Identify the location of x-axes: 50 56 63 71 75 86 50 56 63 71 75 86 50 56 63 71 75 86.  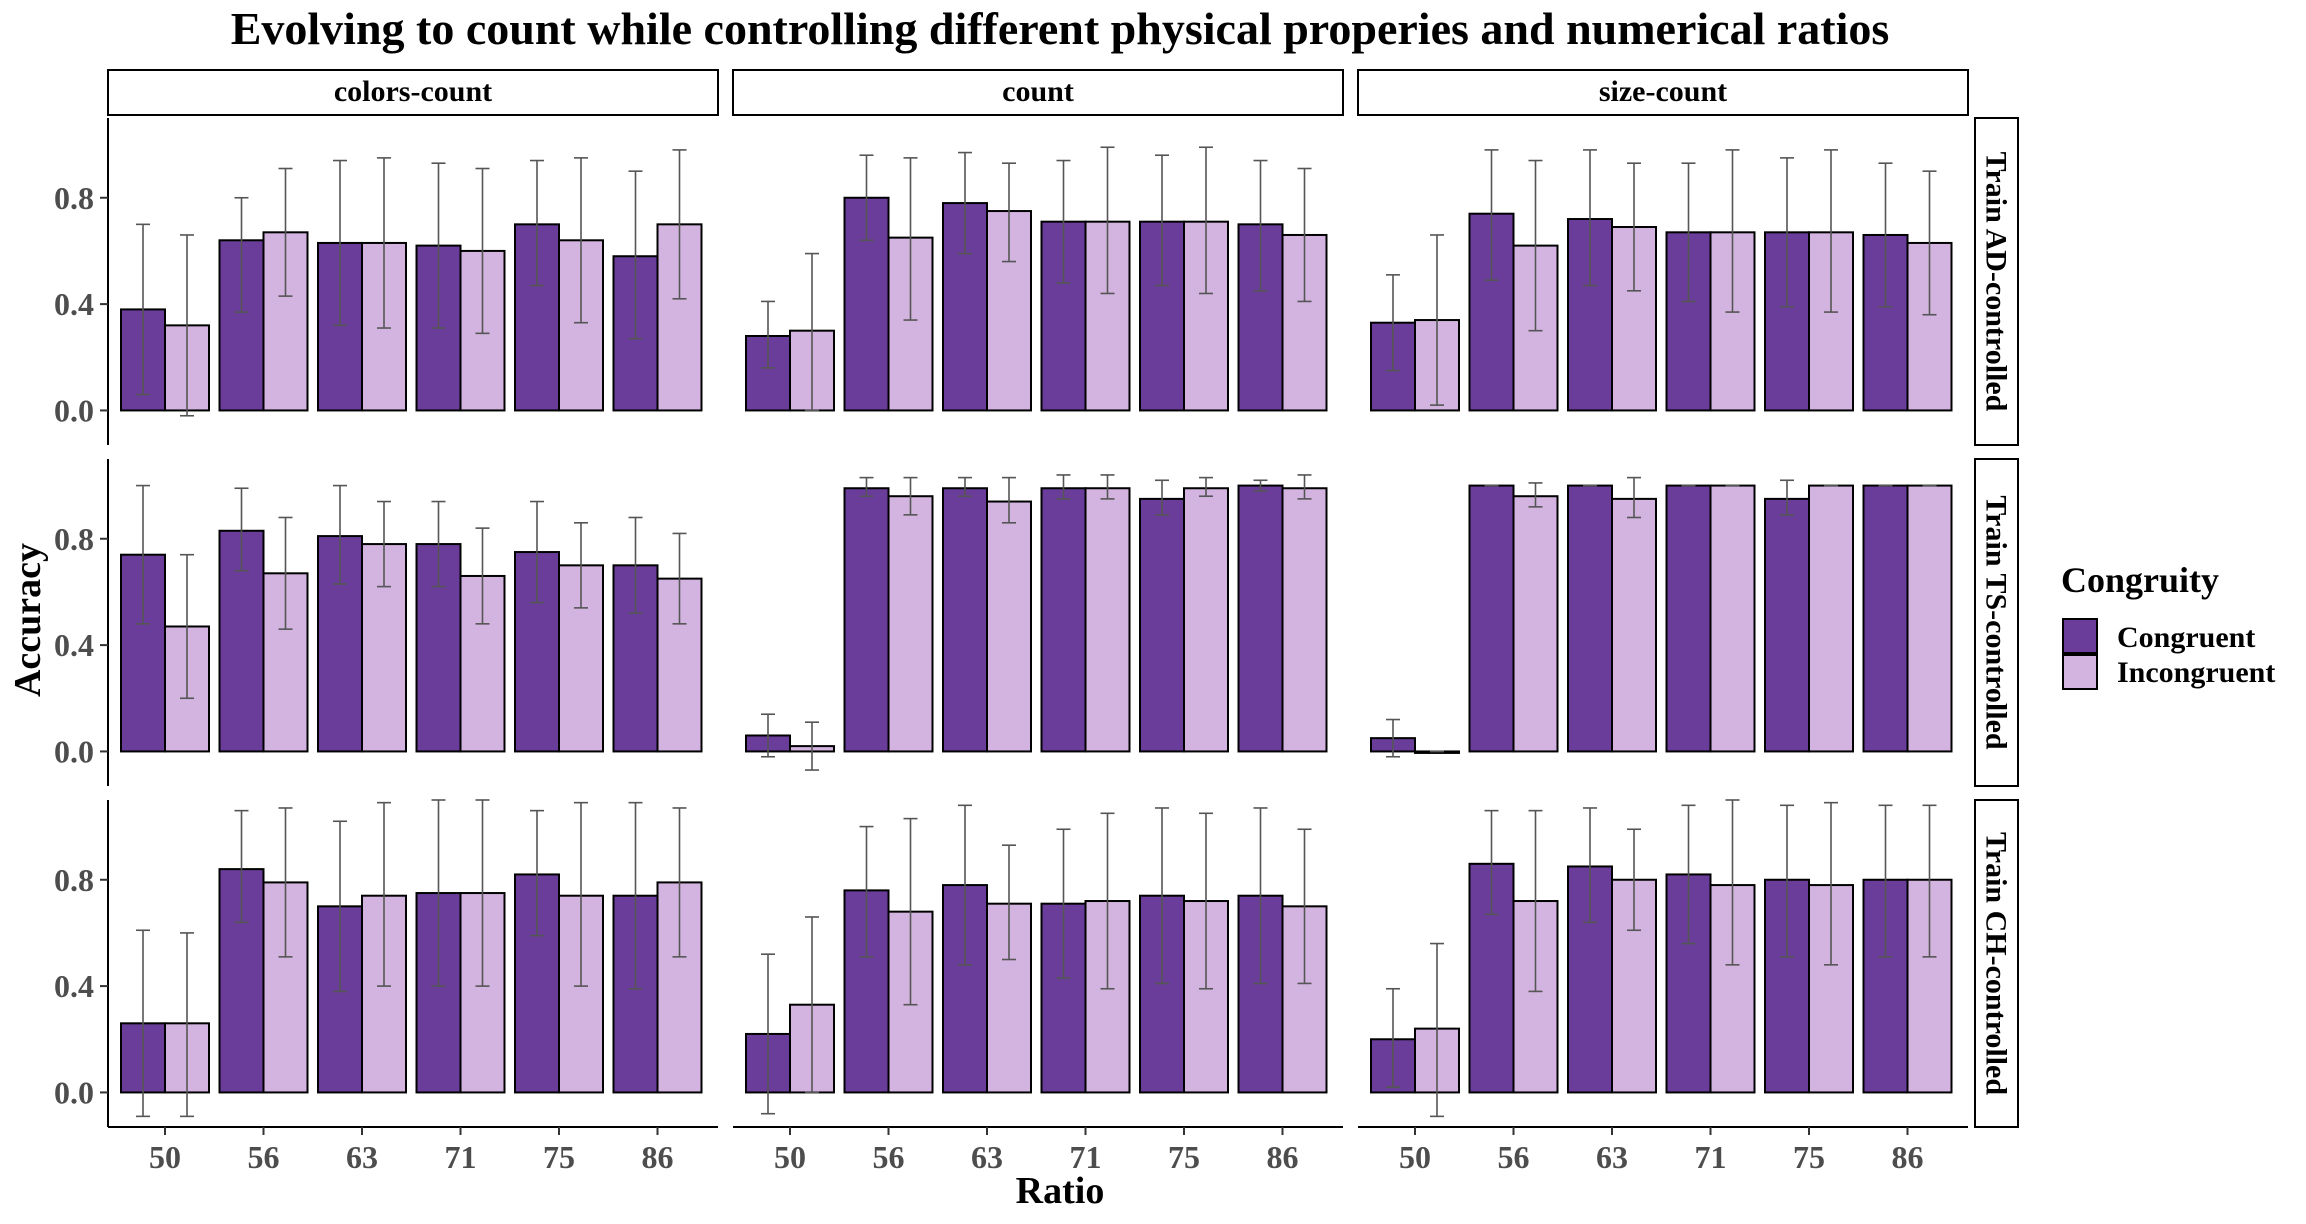
(1038, 1150).